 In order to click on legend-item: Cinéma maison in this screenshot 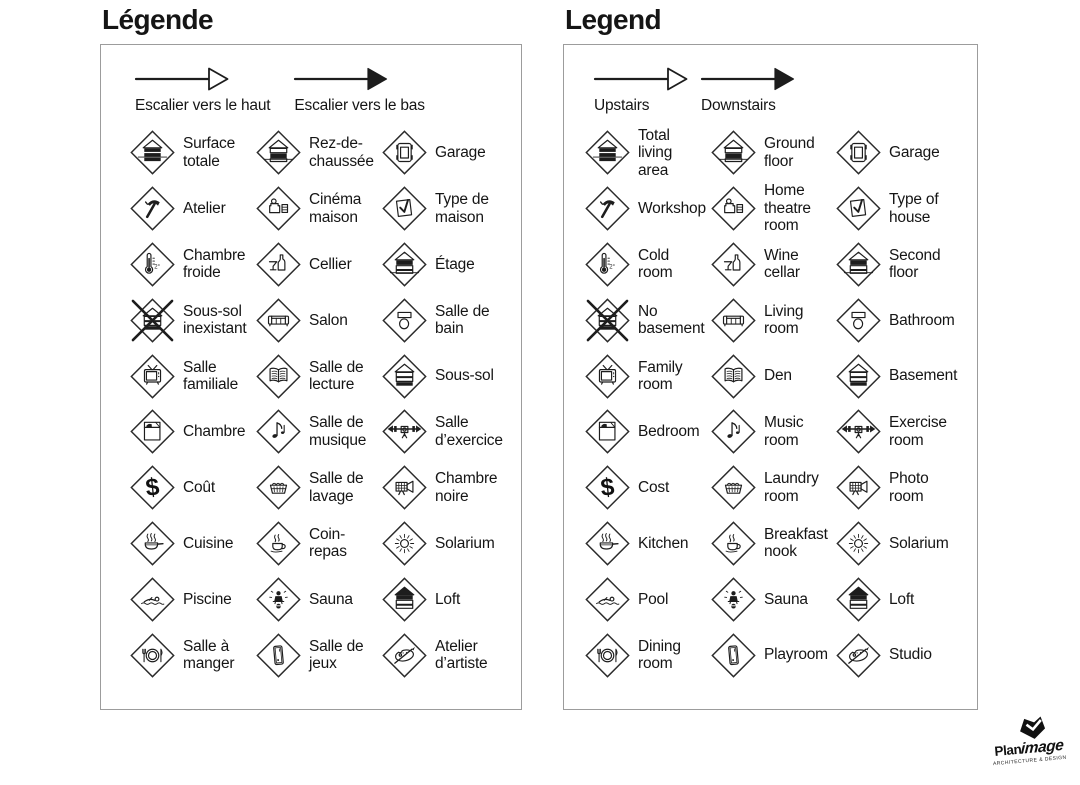, I will do `click(318, 208)`.